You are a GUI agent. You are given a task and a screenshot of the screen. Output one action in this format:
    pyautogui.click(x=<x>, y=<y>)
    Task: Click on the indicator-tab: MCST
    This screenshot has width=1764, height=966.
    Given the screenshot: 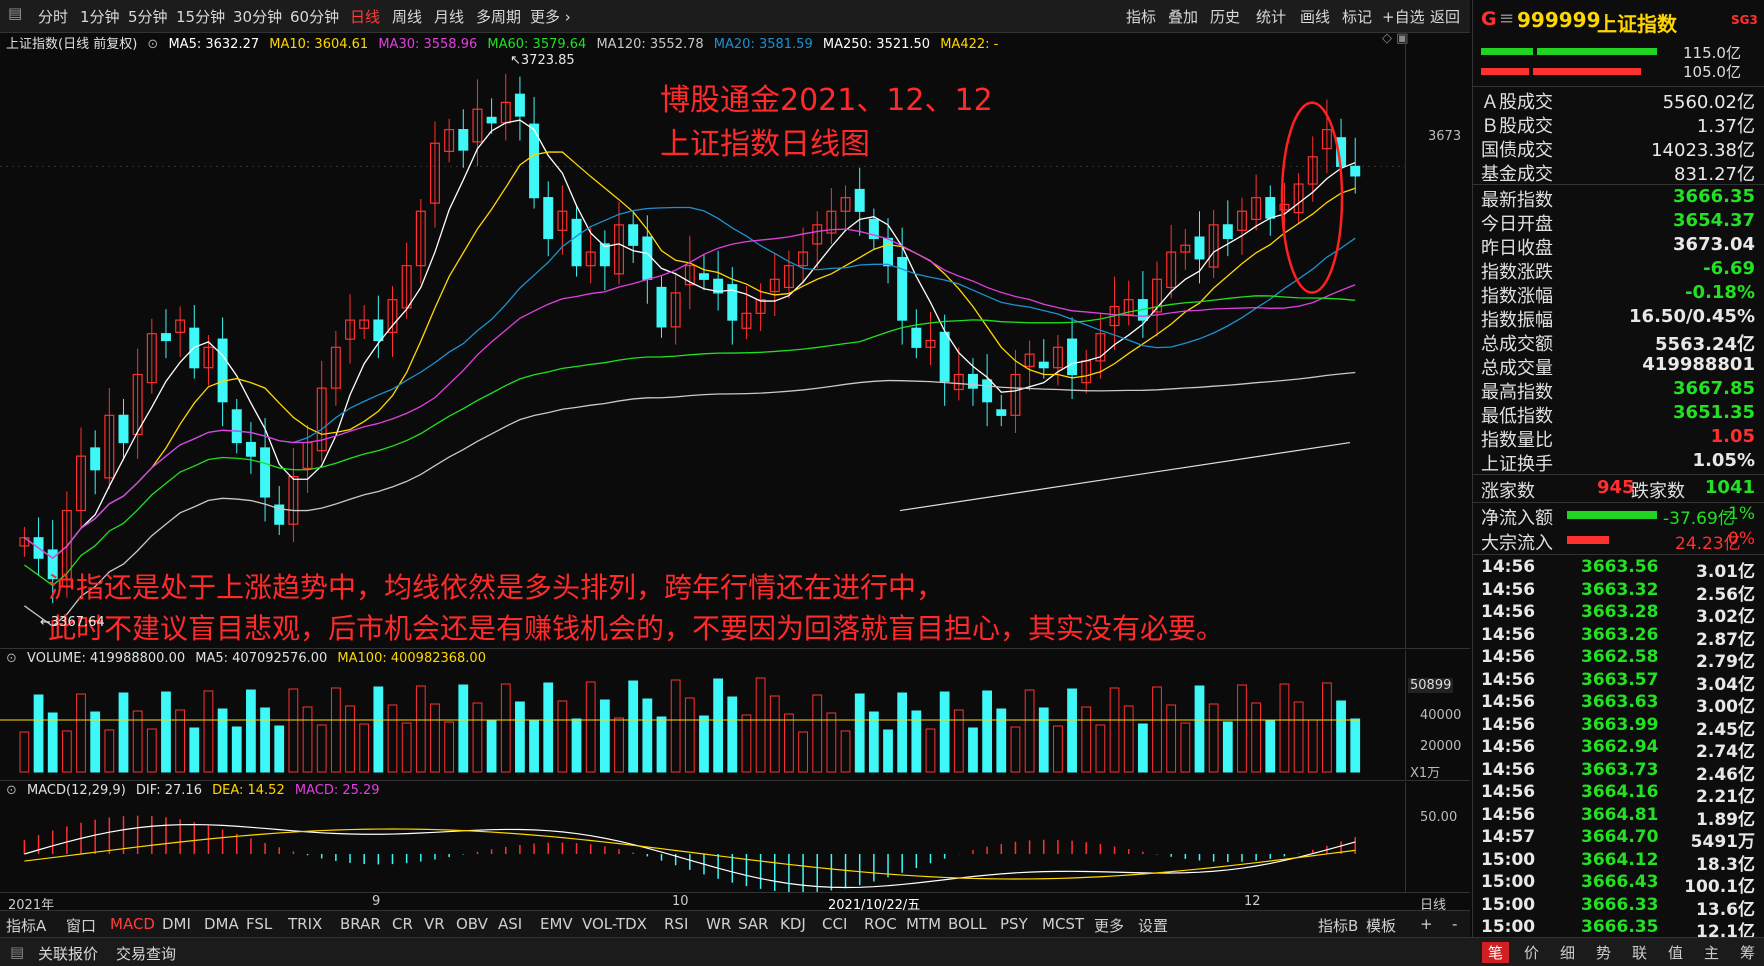 What is the action you would take?
    pyautogui.click(x=1063, y=924)
    